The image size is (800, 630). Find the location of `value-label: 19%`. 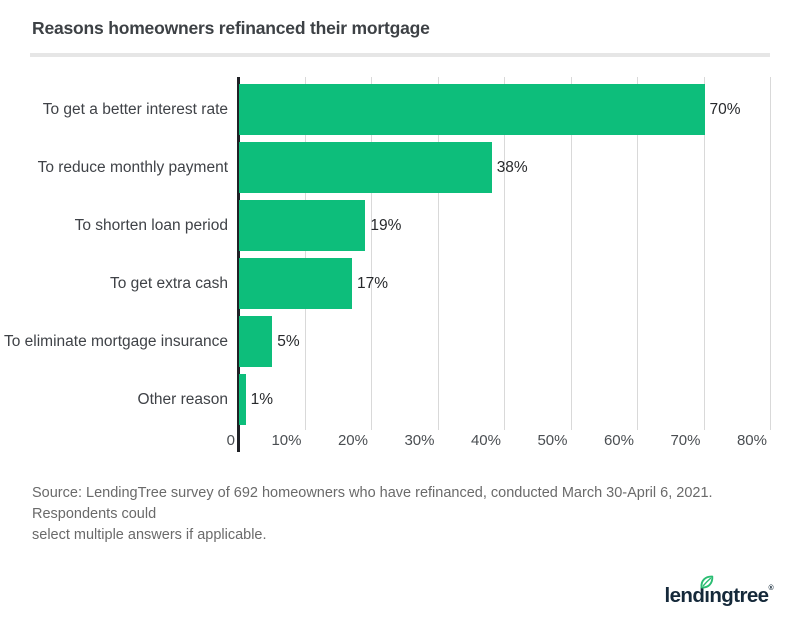

value-label: 19% is located at coordinates (386, 225).